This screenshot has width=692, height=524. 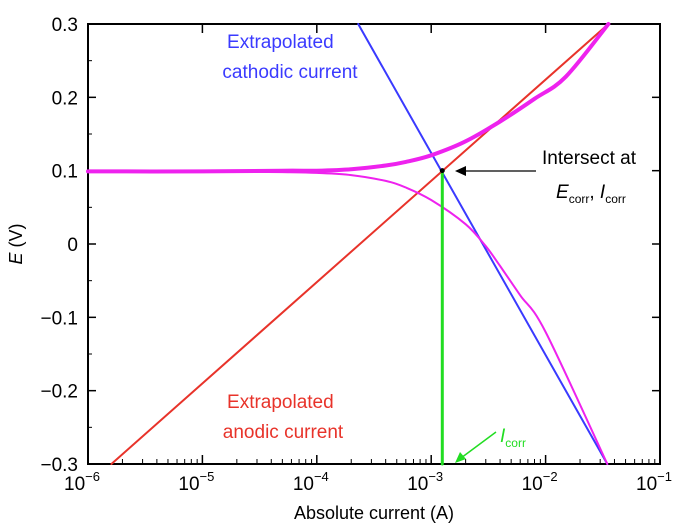 I want to click on icorr-letter: I, so click(x=503, y=436).